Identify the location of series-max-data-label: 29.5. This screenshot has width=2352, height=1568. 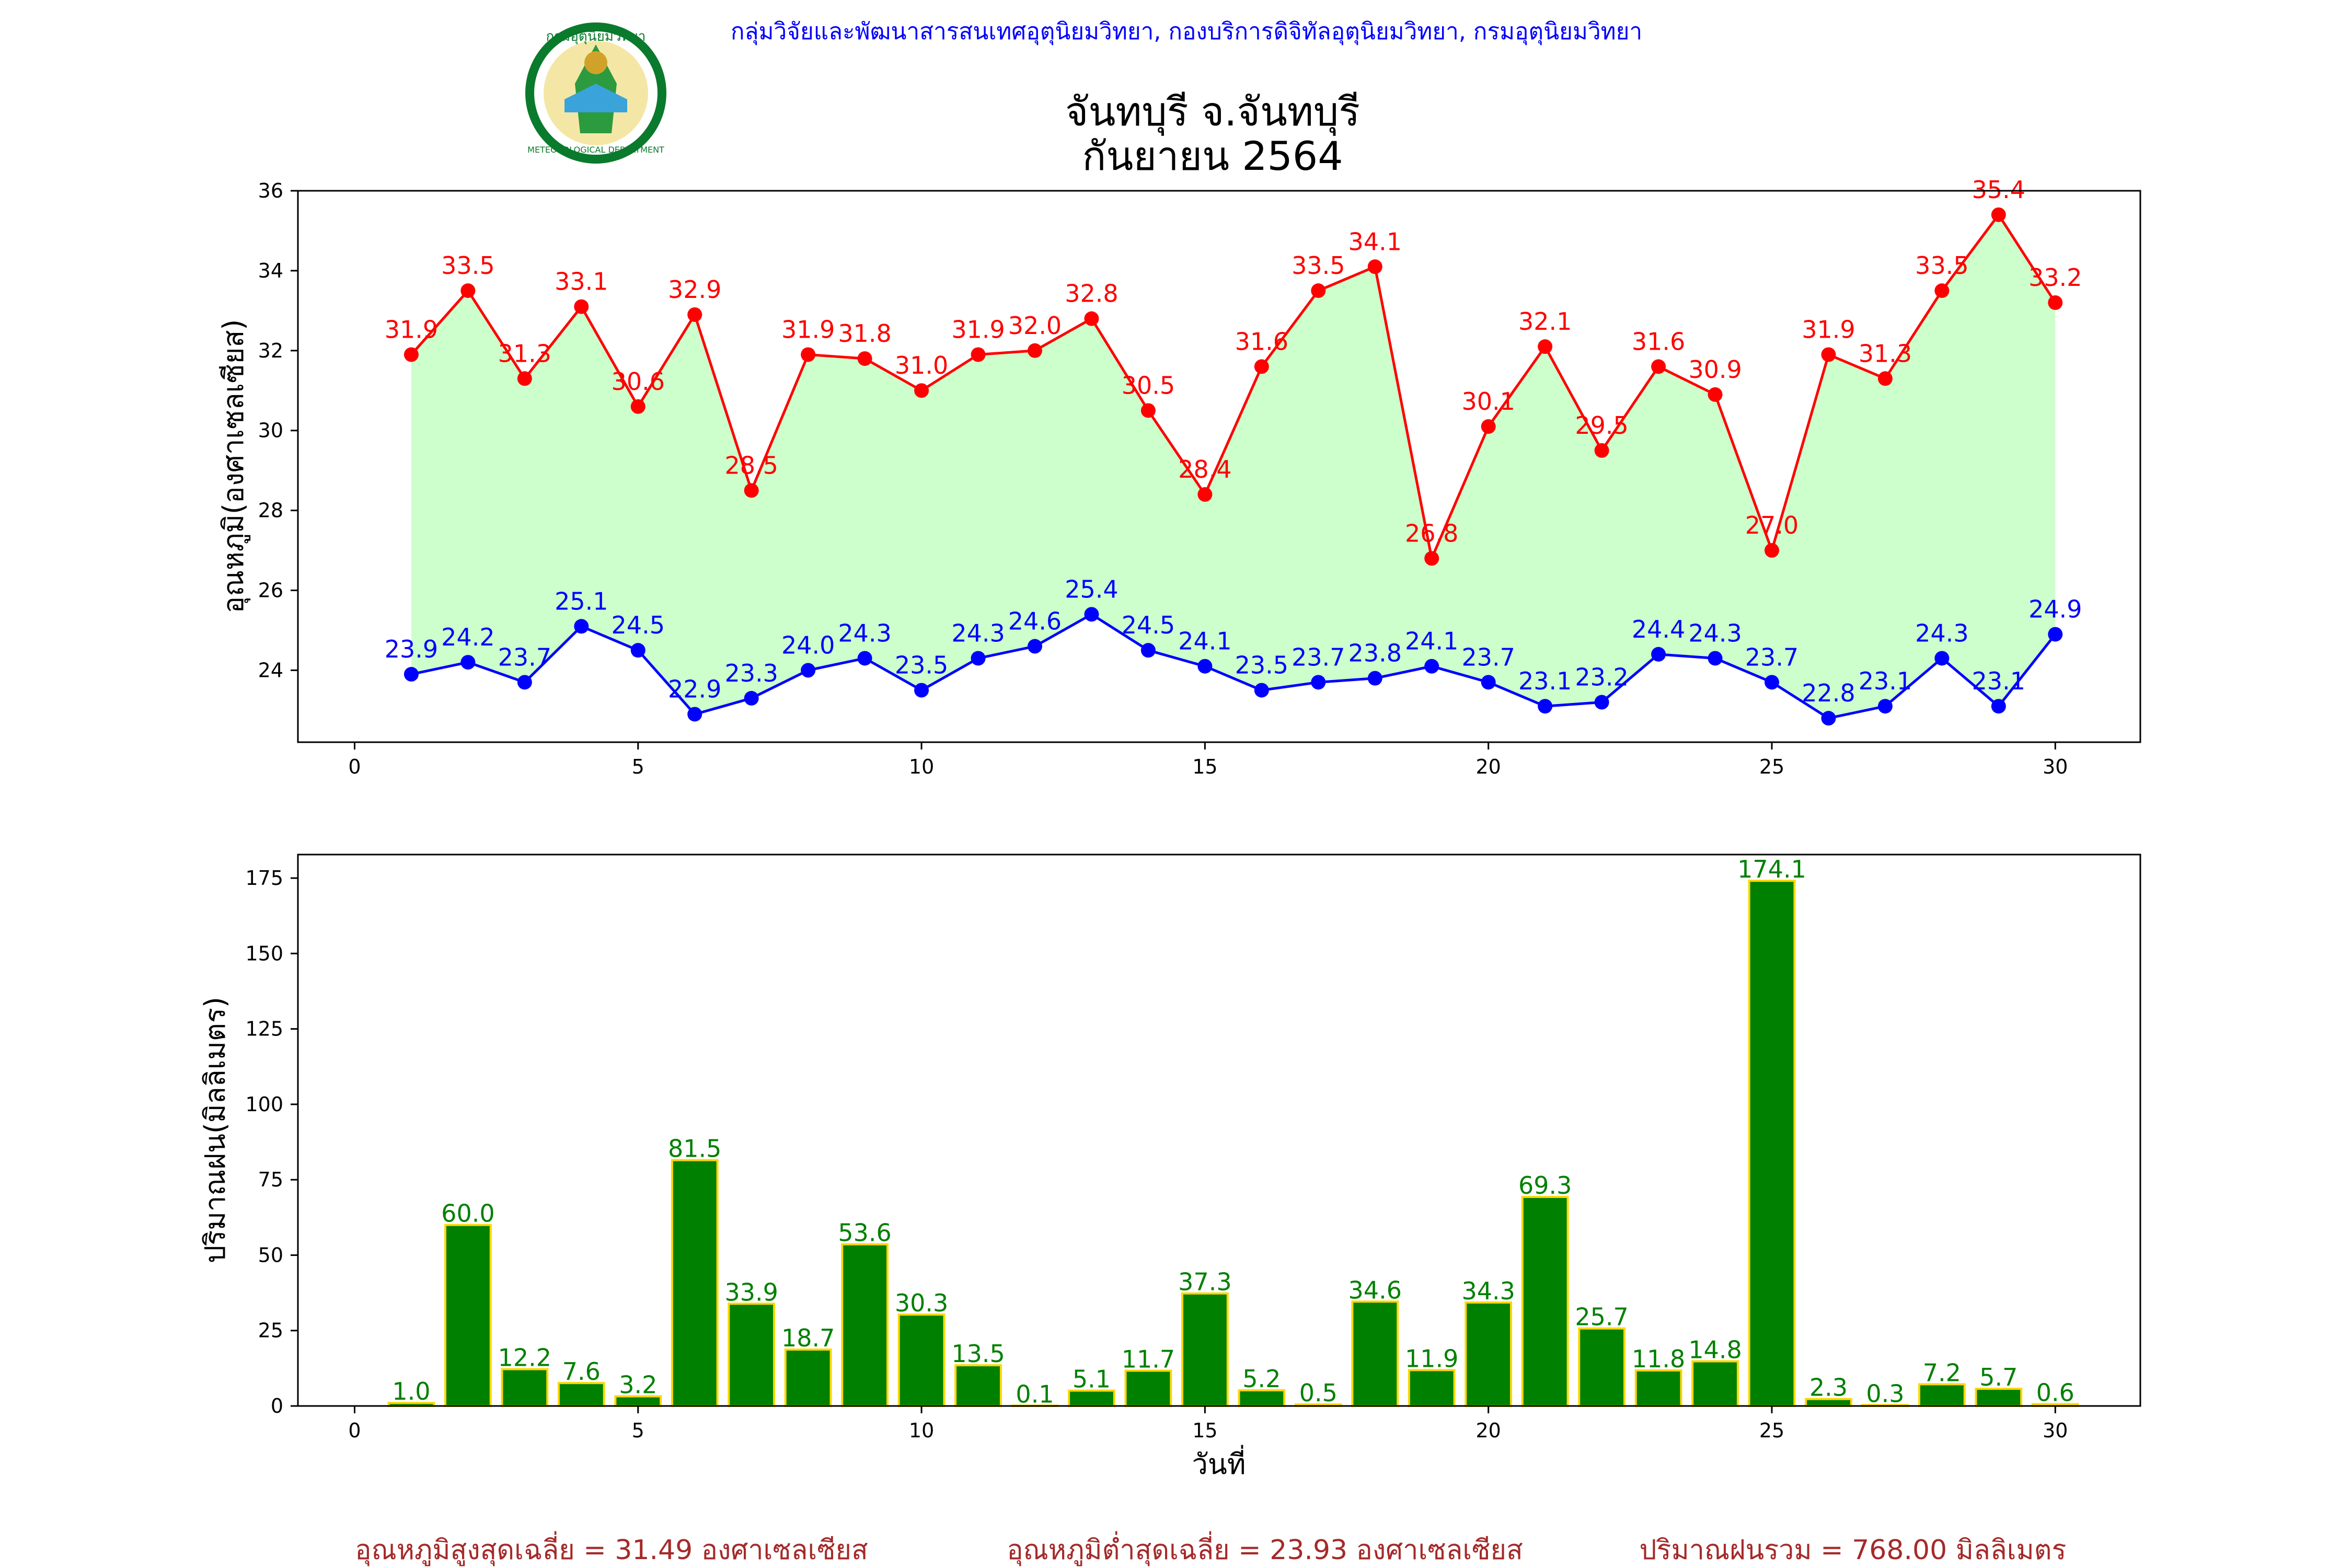
(1601, 425).